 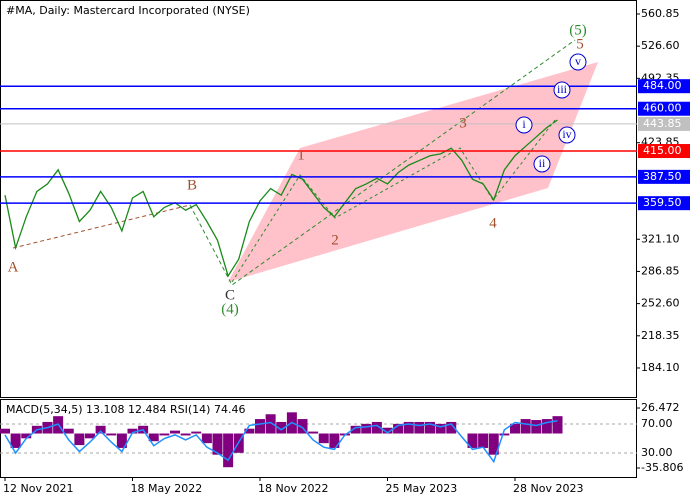 I want to click on rsi-line, so click(x=281, y=442).